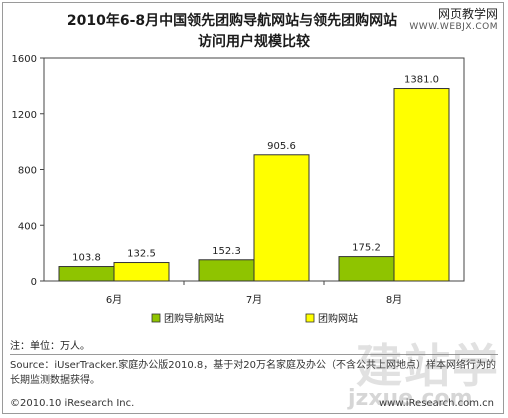 This screenshot has height=418, width=508. I want to click on chart-title-line-2: 访问用户规模比较, so click(254, 42).